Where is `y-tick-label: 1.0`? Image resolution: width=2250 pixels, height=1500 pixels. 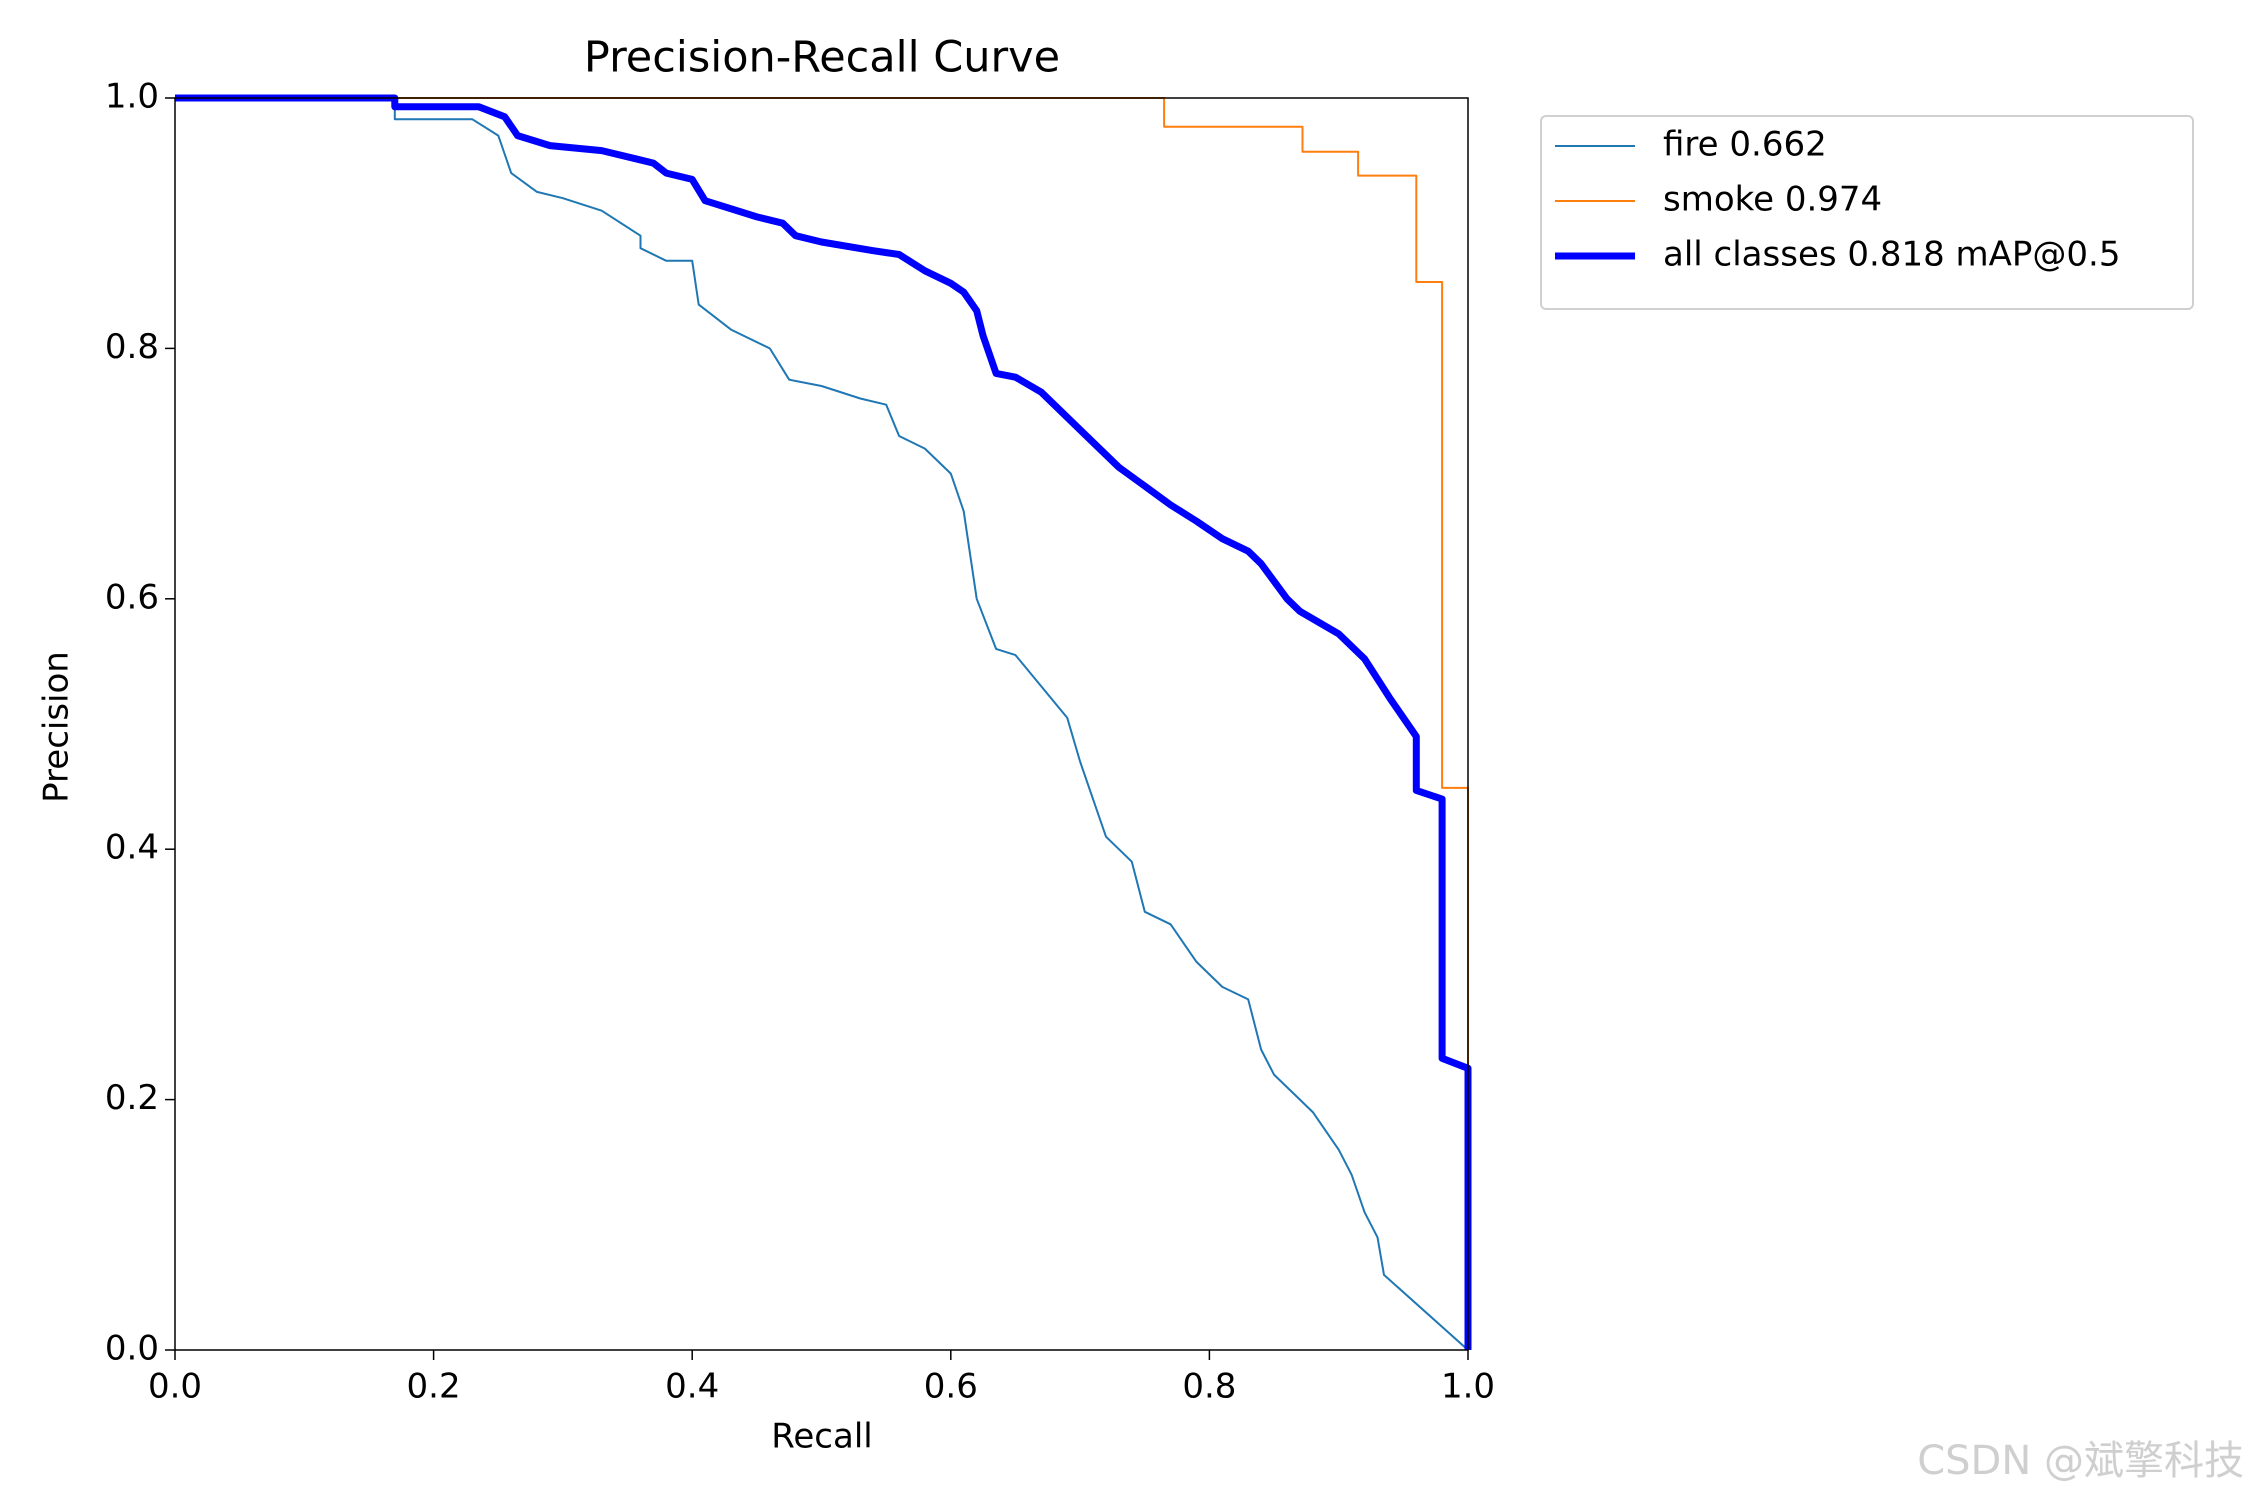
y-tick-label: 1.0 is located at coordinates (132, 97).